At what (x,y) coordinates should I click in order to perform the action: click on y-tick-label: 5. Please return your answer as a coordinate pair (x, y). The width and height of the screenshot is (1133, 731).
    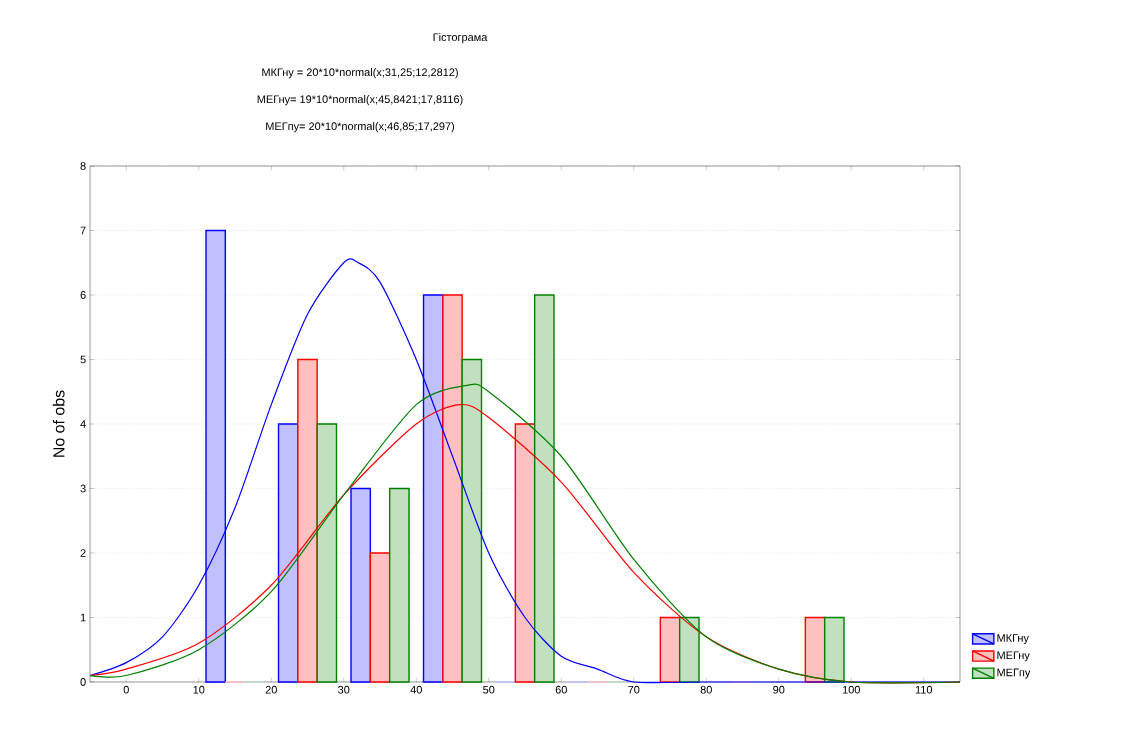
    Looking at the image, I should click on (83, 359).